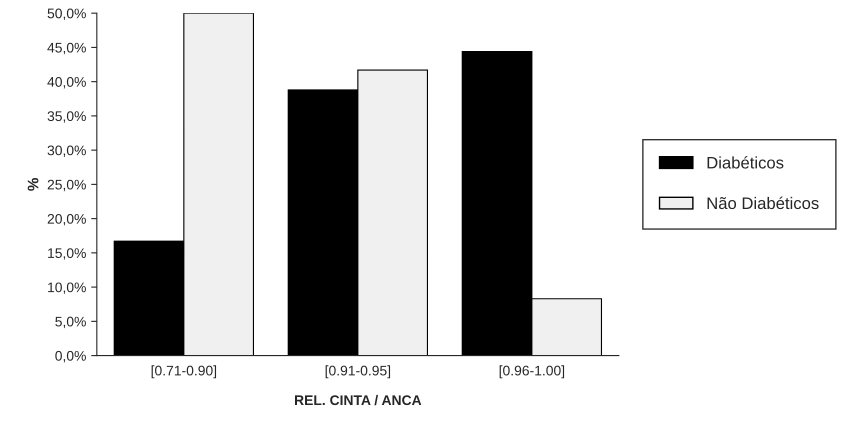 This screenshot has width=842, height=439. Describe the element at coordinates (66, 82) in the screenshot. I see `y-tick-label: 40,0%` at that location.